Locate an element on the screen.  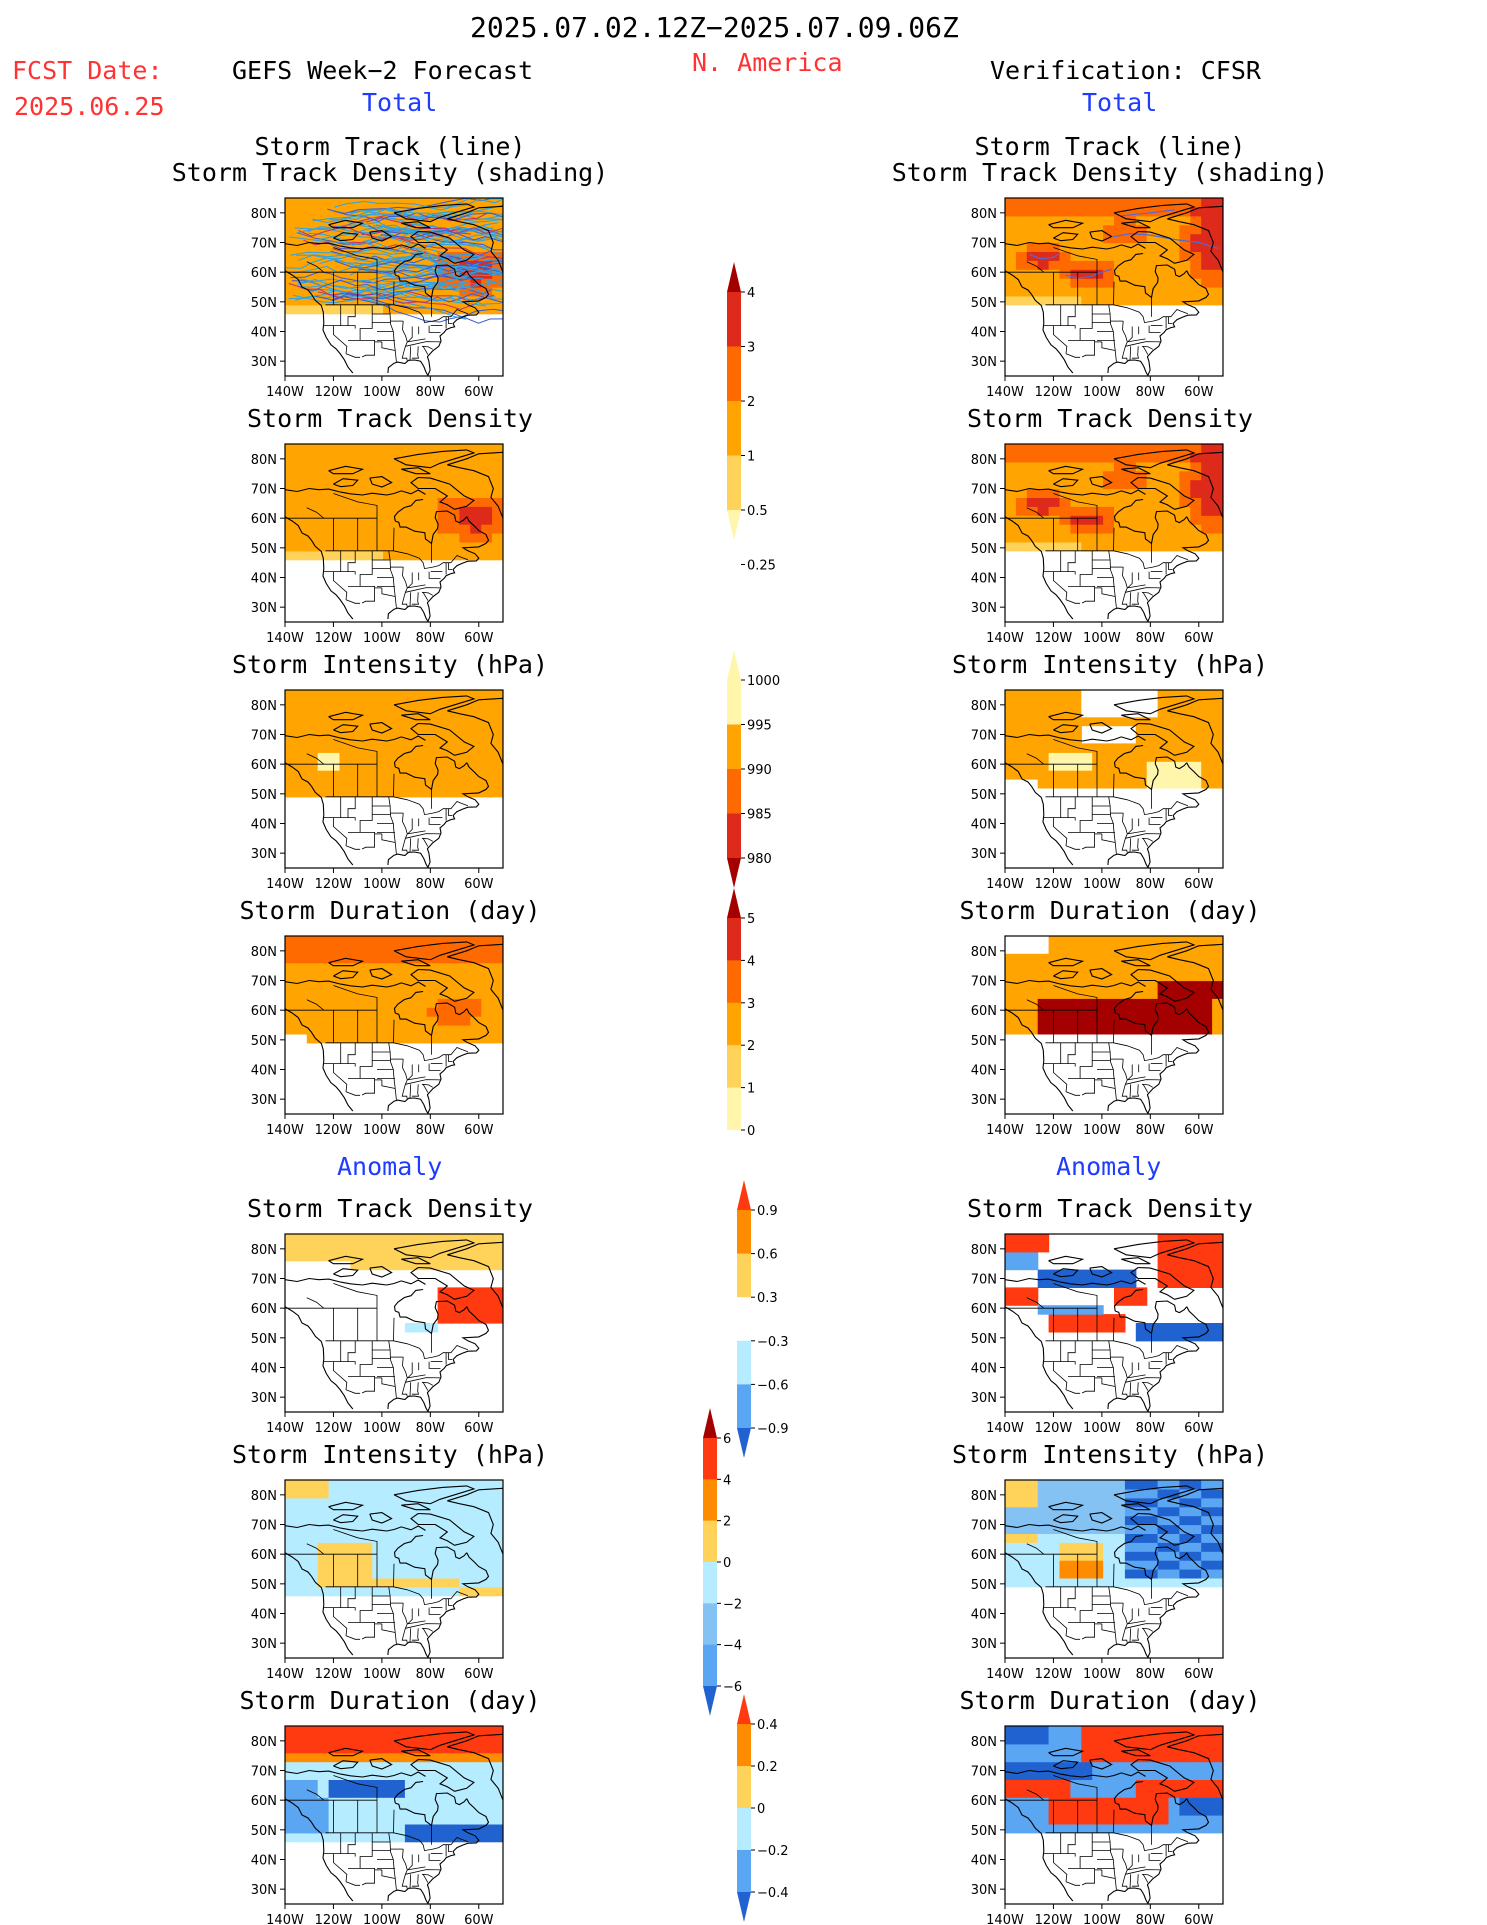
left-panel-7-island-outline is located at coordinates (434, 1741).